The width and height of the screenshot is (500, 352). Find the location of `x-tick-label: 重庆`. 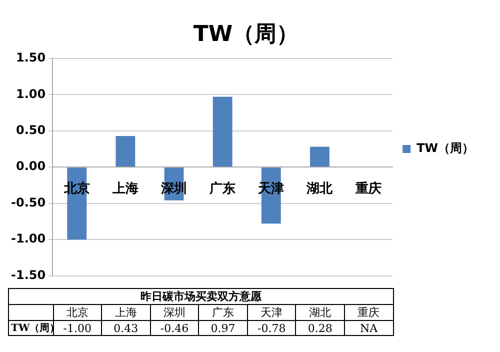

x-tick-label: 重庆 is located at coordinates (369, 312).